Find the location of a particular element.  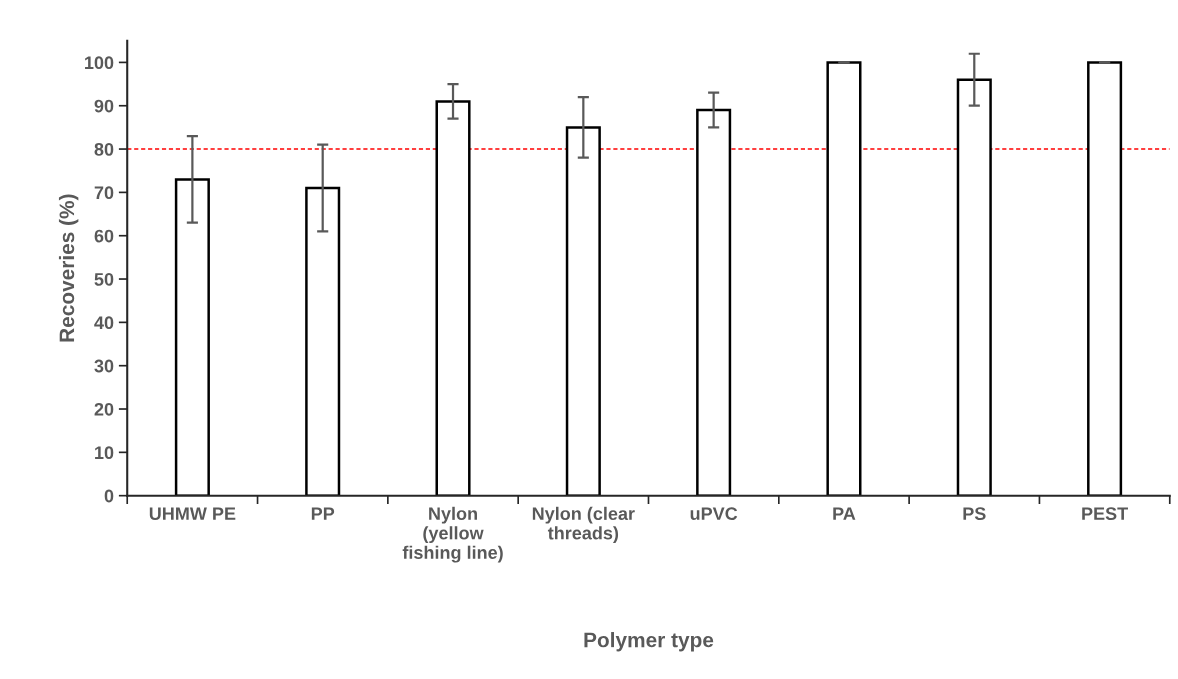

x-tick-label: PS is located at coordinates (974, 514).